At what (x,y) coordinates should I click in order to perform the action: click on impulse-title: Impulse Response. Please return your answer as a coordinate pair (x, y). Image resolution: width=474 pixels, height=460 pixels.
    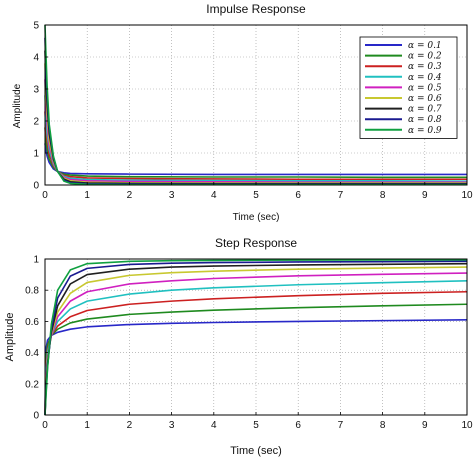
    Looking at the image, I should click on (256, 9).